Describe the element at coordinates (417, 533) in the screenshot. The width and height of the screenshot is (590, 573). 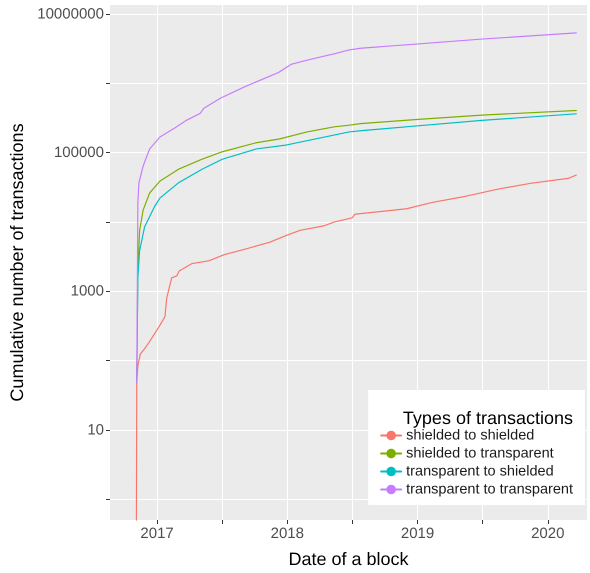
I see `x-tick-label: 2019` at that location.